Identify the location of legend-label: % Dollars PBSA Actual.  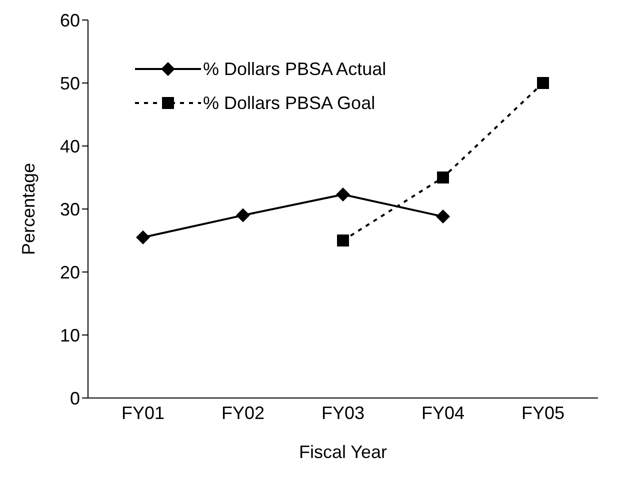
(294, 69).